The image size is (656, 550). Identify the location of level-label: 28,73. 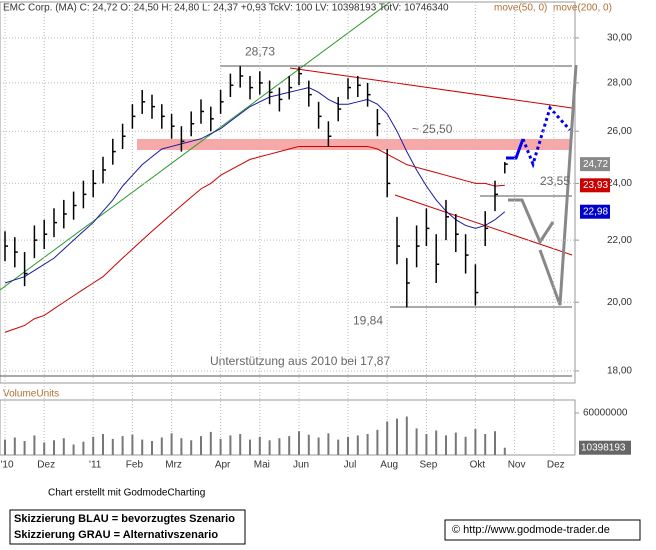
(260, 51).